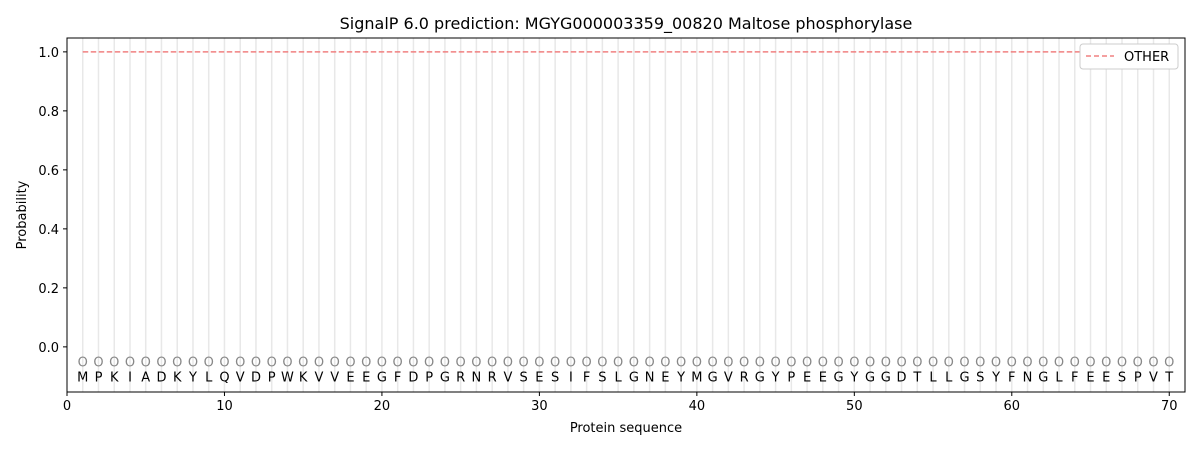 Image resolution: width=1200 pixels, height=454 pixels. Describe the element at coordinates (1169, 406) in the screenshot. I see `x-tick-label: 70` at that location.